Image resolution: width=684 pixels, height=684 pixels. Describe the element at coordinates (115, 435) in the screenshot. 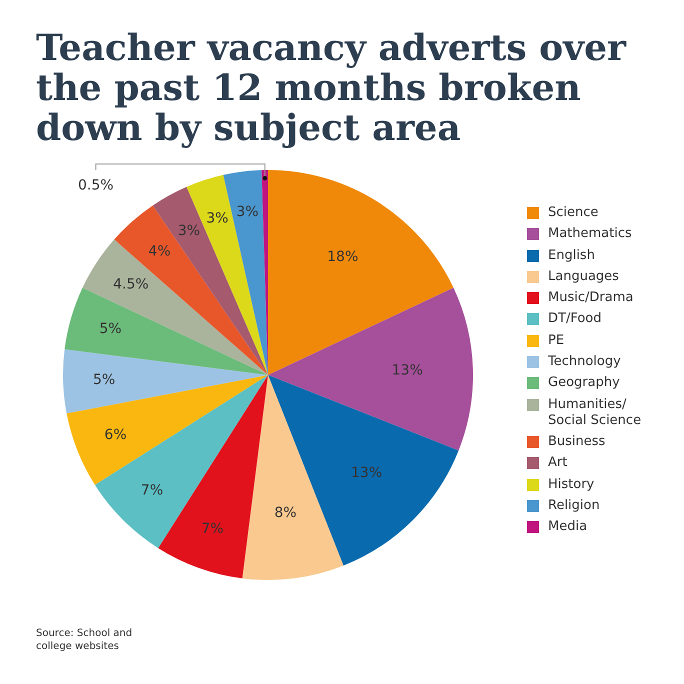

I see `data-label: 6%` at that location.